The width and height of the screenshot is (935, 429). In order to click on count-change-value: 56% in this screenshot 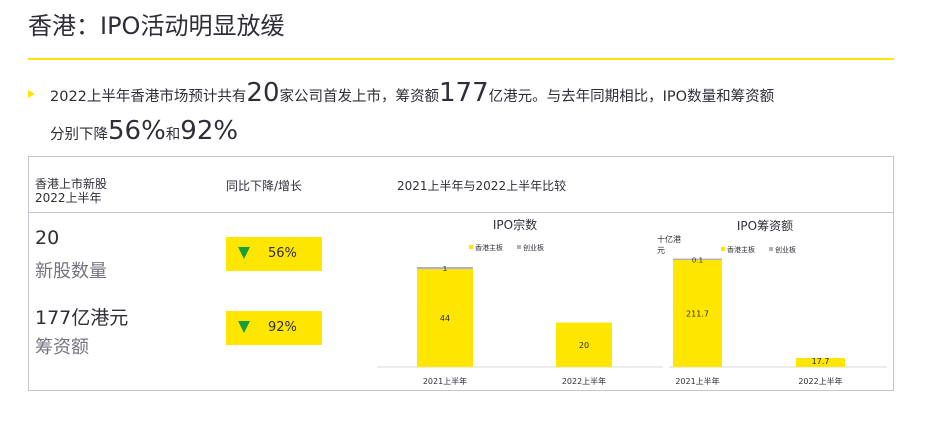, I will do `click(282, 253)`.